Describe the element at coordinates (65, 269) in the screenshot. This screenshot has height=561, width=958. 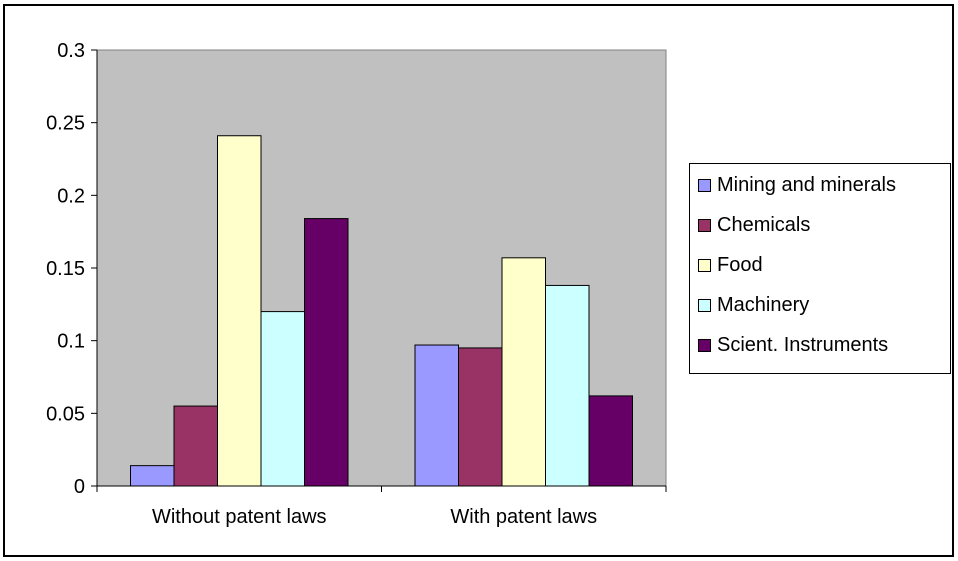
I see `y-tick-label: 0.15` at that location.